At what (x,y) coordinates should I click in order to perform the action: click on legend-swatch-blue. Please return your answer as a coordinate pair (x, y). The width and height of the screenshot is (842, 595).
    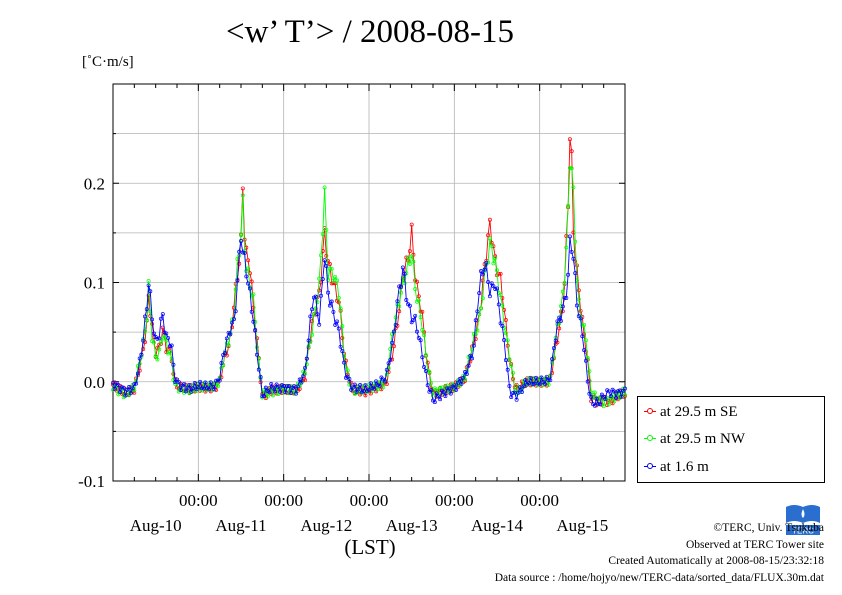
    Looking at the image, I should click on (650, 467).